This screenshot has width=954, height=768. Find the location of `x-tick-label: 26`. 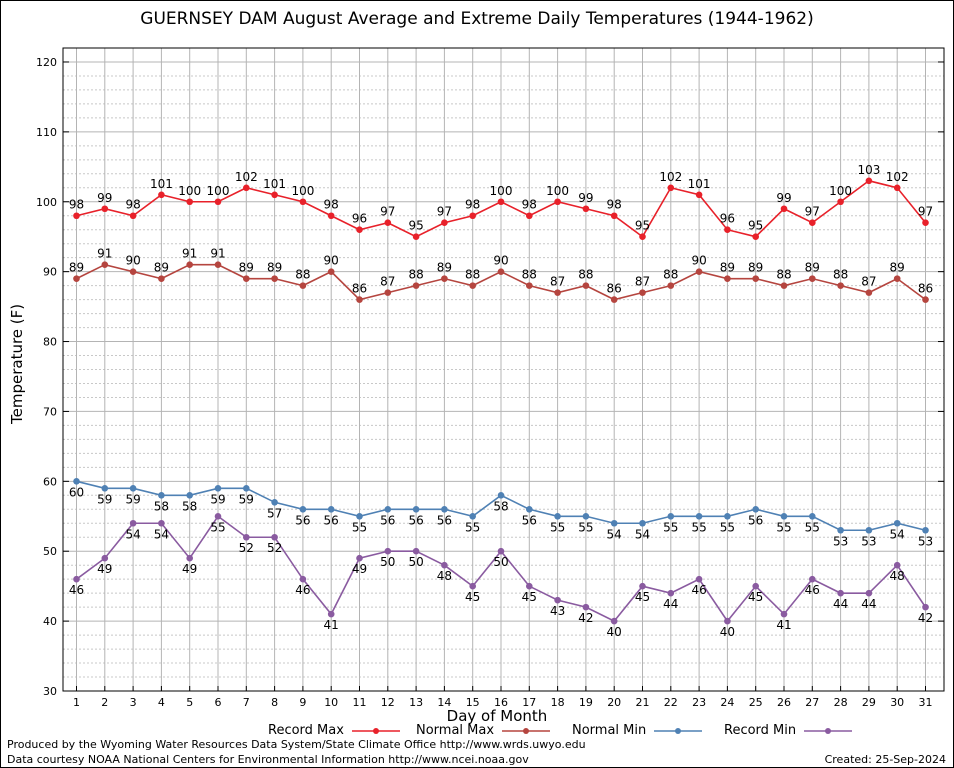

x-tick-label: 26 is located at coordinates (784, 702).